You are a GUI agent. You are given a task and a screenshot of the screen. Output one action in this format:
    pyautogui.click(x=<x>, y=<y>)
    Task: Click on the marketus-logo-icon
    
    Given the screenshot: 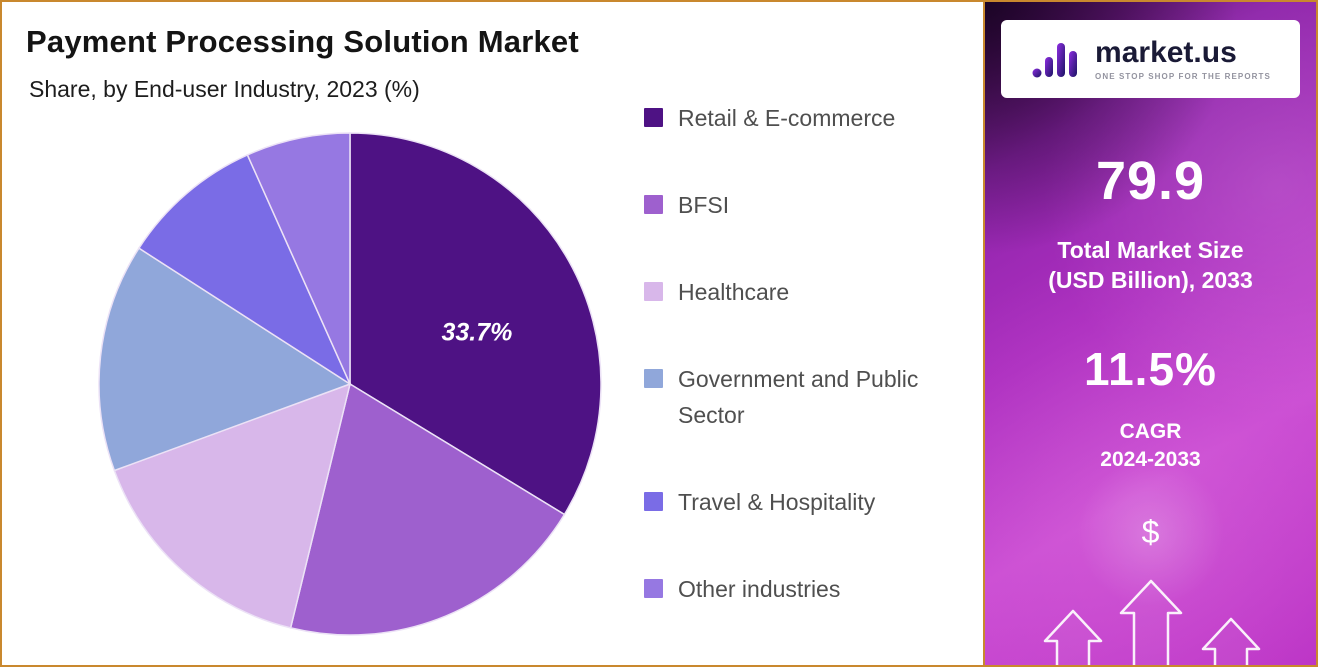 What is the action you would take?
    pyautogui.click(x=1055, y=60)
    